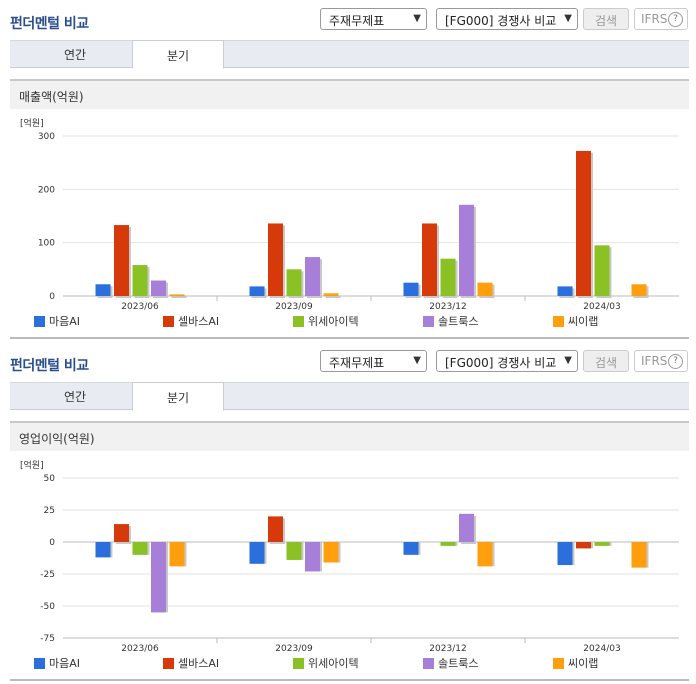 This screenshot has height=684, width=696. Describe the element at coordinates (501, 363) in the screenshot. I see `peer-group-value: [FG000] 경쟁사 비교` at that location.